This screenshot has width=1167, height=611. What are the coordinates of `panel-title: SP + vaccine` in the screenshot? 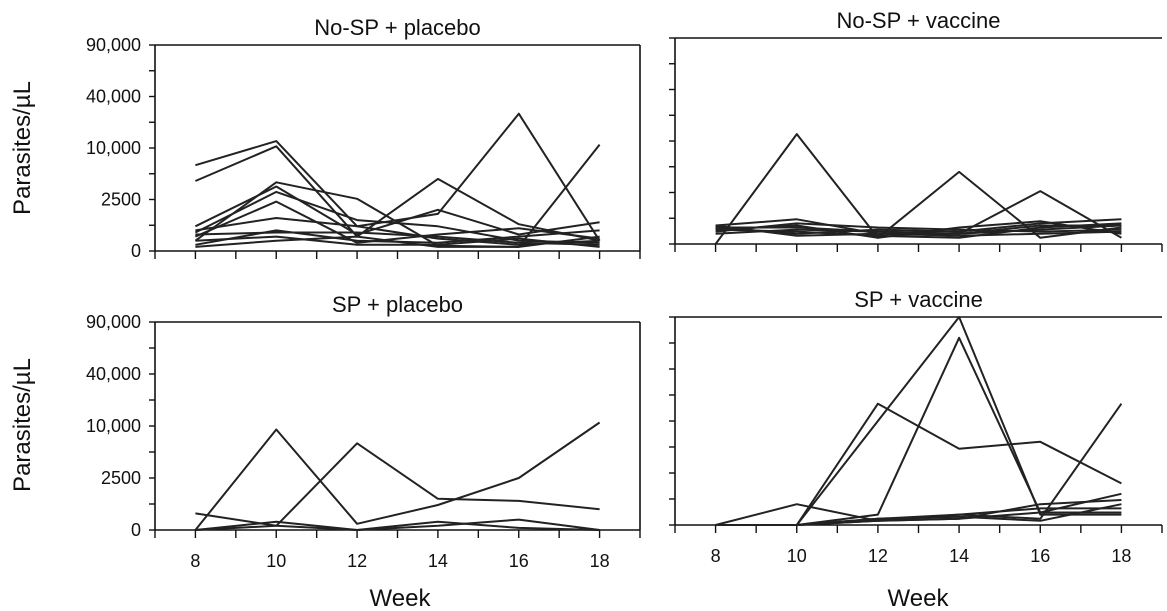 It's located at (918, 299).